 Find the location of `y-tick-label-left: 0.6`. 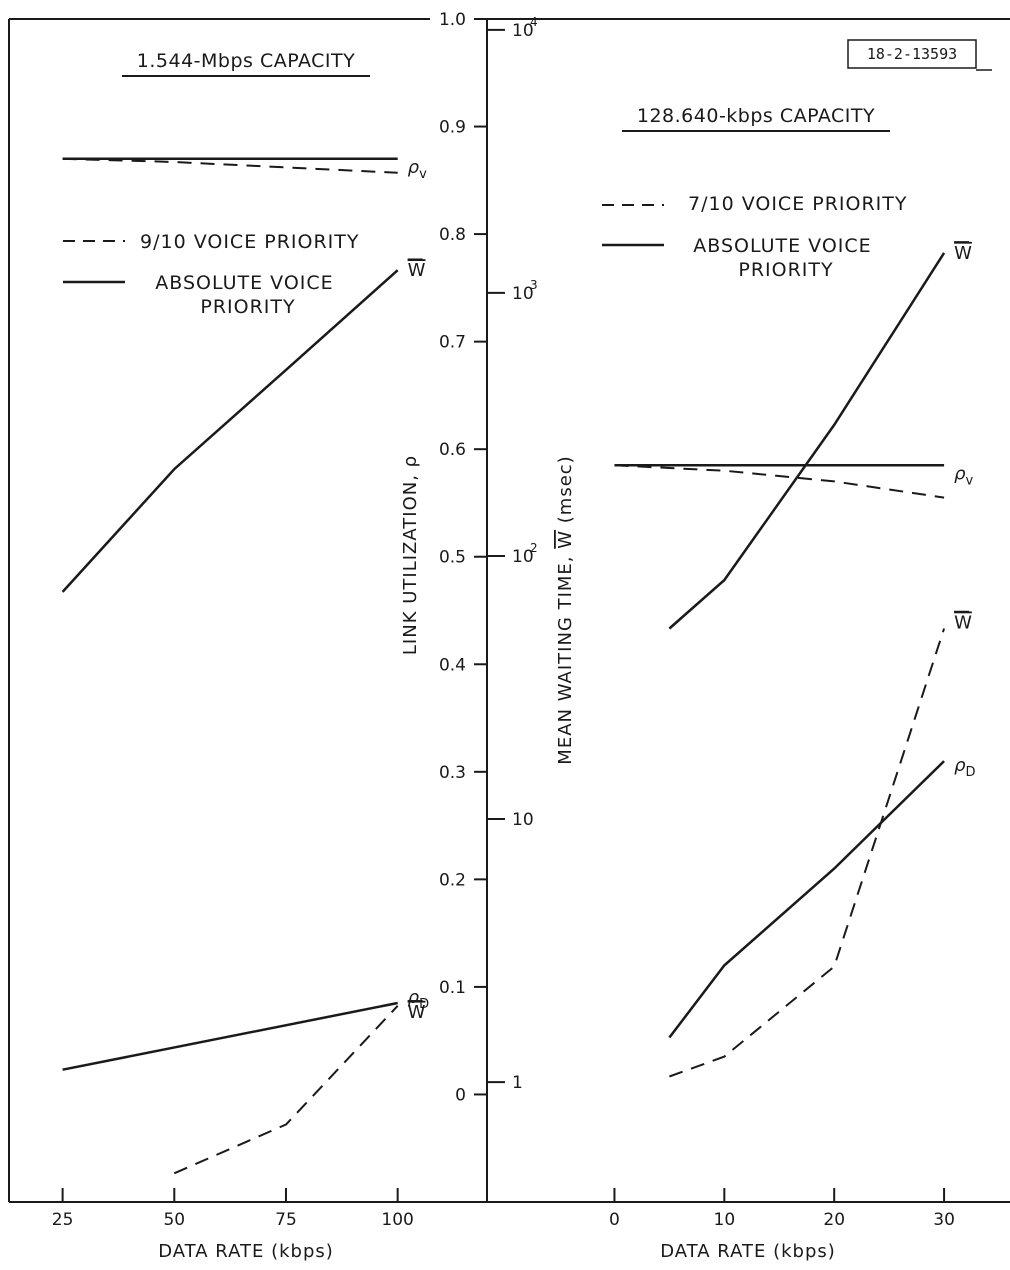

y-tick-label-left: 0.6 is located at coordinates (452, 450).